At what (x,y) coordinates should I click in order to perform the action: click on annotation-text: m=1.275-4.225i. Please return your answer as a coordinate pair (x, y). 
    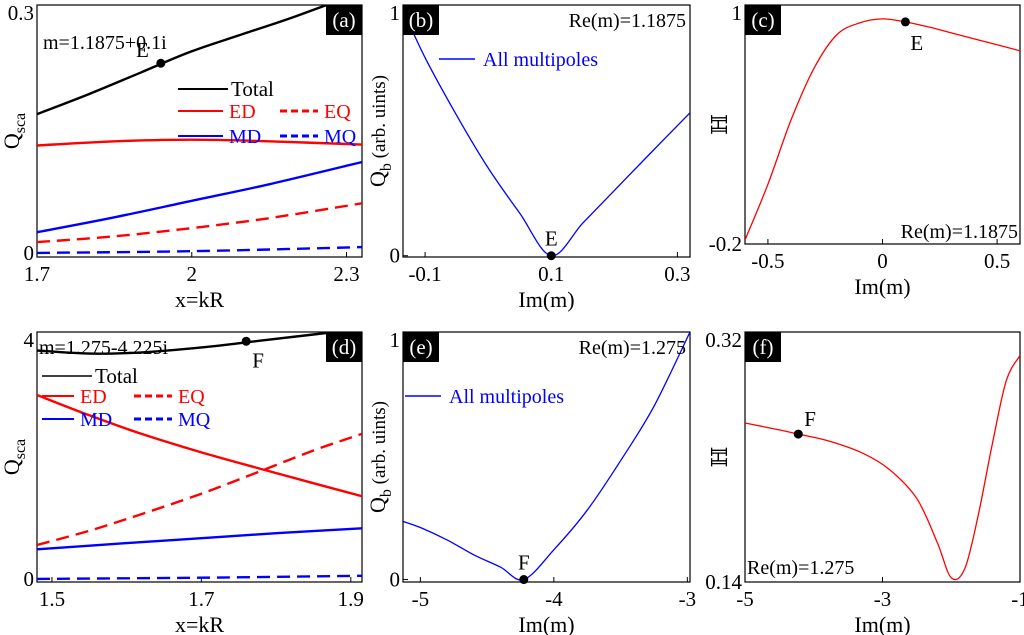
    Looking at the image, I should click on (103, 348).